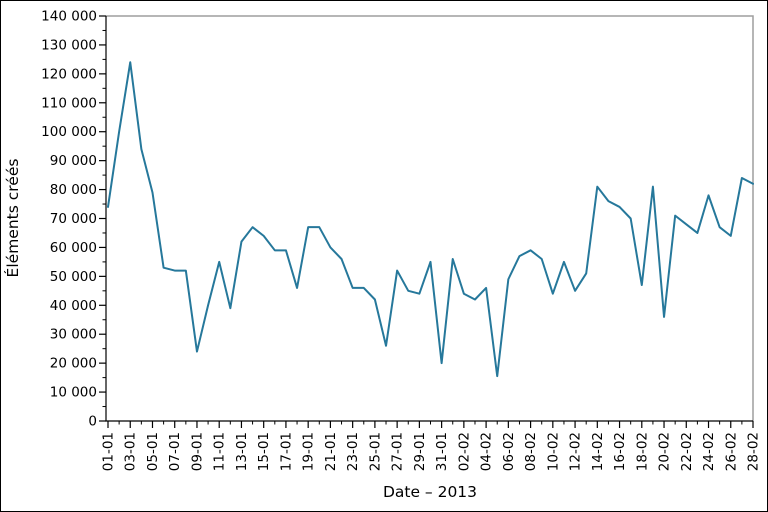 The width and height of the screenshot is (768, 512). I want to click on x-tick-label: 24-02, so click(709, 451).